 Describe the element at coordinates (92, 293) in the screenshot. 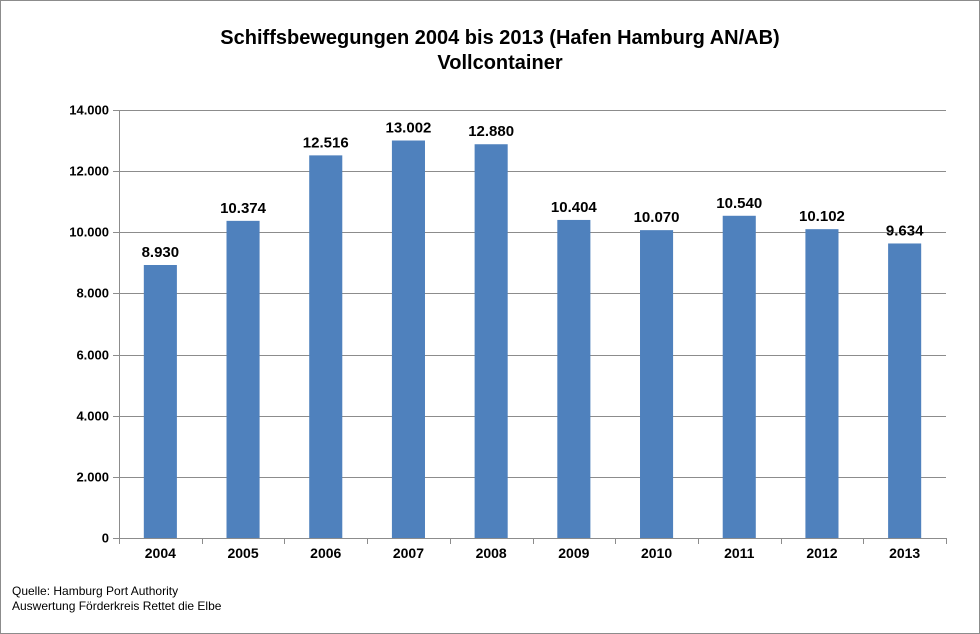

I see `y-tick-label: 8.000` at that location.